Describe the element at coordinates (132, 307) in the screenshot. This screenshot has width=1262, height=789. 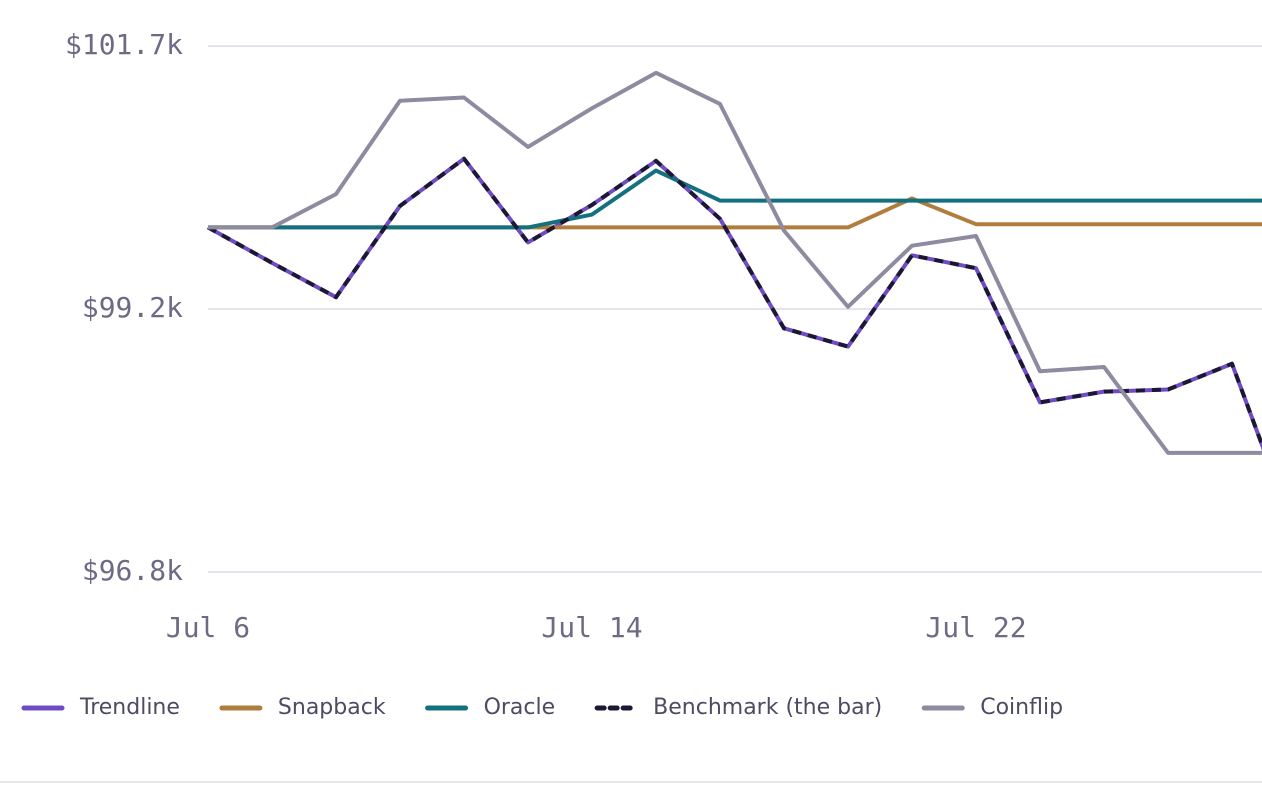
I see `y-tick-label: $99.2k` at that location.